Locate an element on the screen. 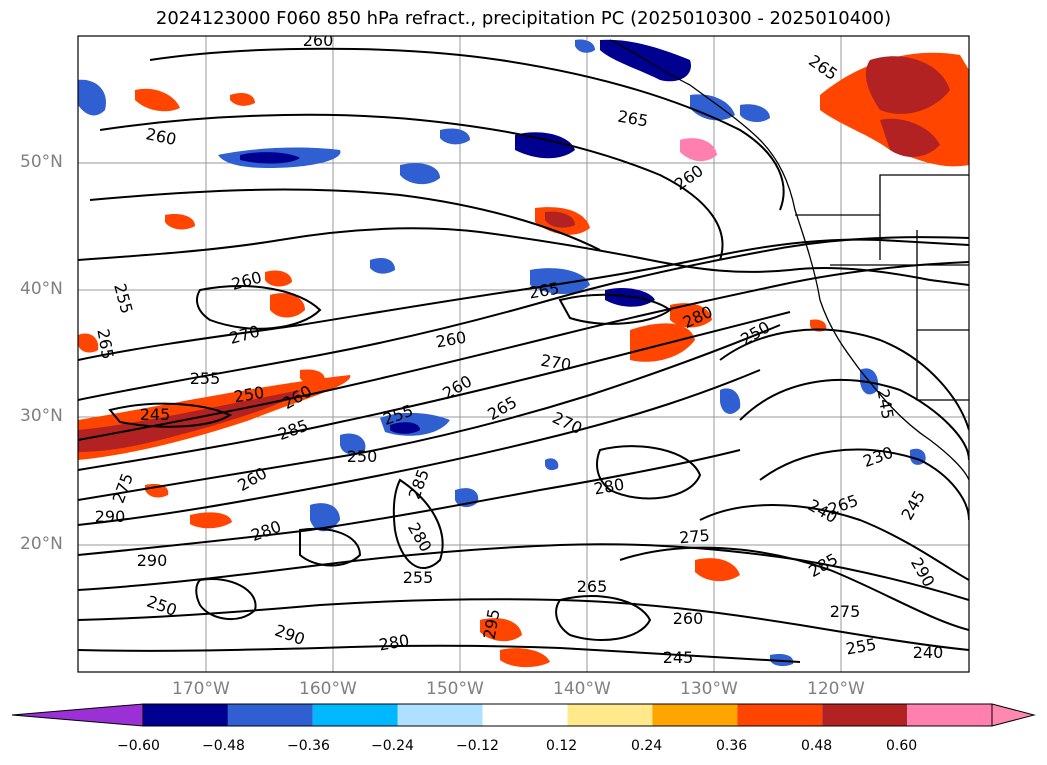 The width and height of the screenshot is (1047, 765). colorbar-tick: 0.60 is located at coordinates (902, 746).